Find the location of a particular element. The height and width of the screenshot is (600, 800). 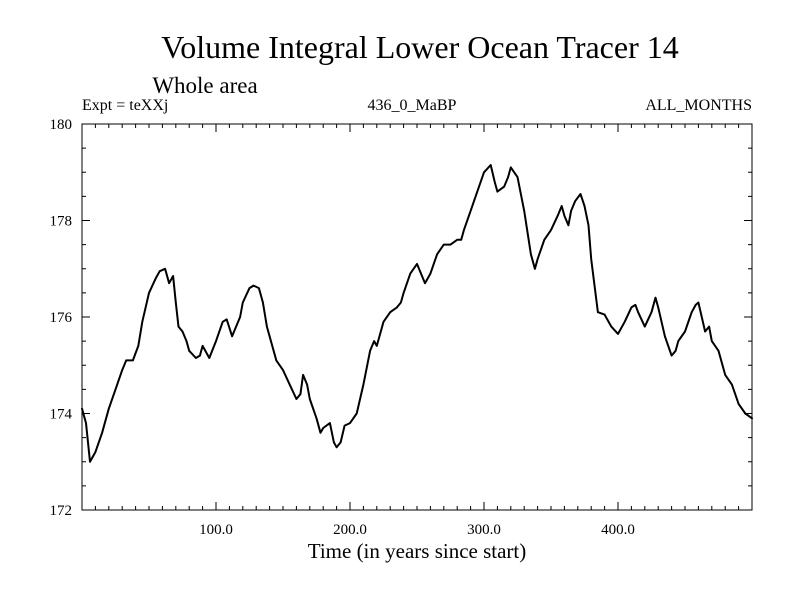

y-tick-label: 174 is located at coordinates (61, 415).